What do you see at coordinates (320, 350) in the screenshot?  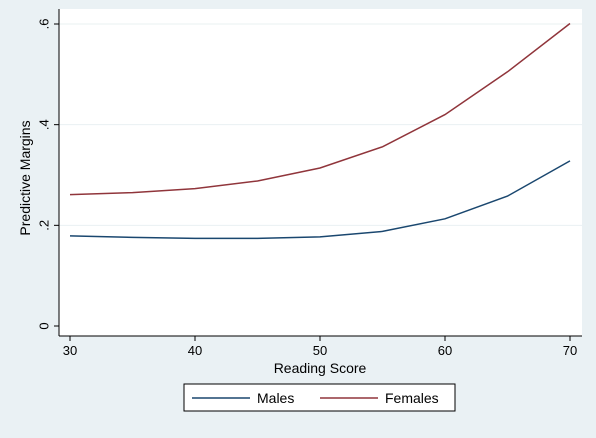 I see `x-tick-label: 50` at bounding box center [320, 350].